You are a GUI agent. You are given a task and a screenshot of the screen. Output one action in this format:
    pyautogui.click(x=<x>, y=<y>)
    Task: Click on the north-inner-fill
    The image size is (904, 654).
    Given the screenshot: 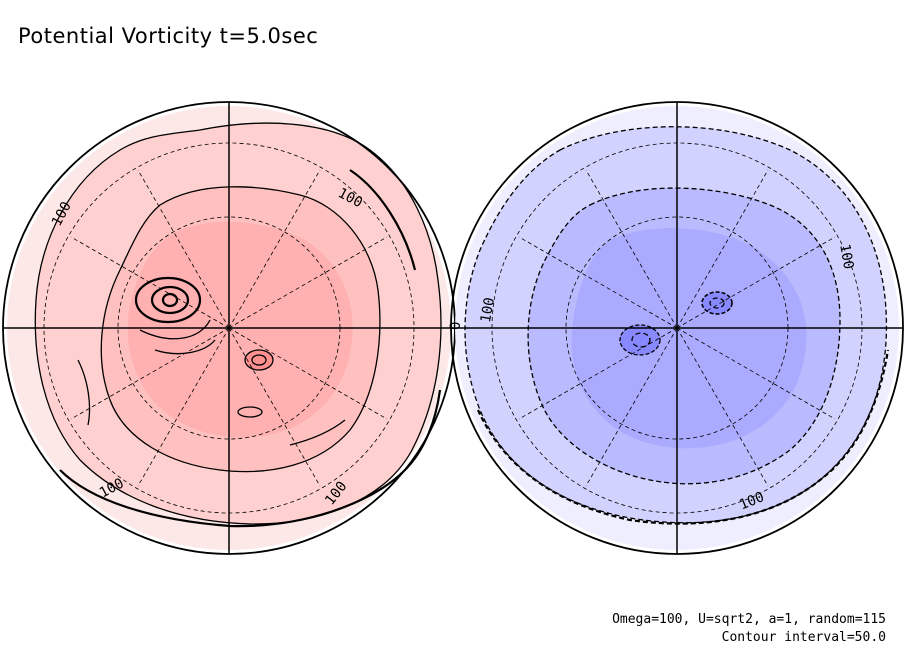 What is the action you would take?
    pyautogui.click(x=240, y=329)
    